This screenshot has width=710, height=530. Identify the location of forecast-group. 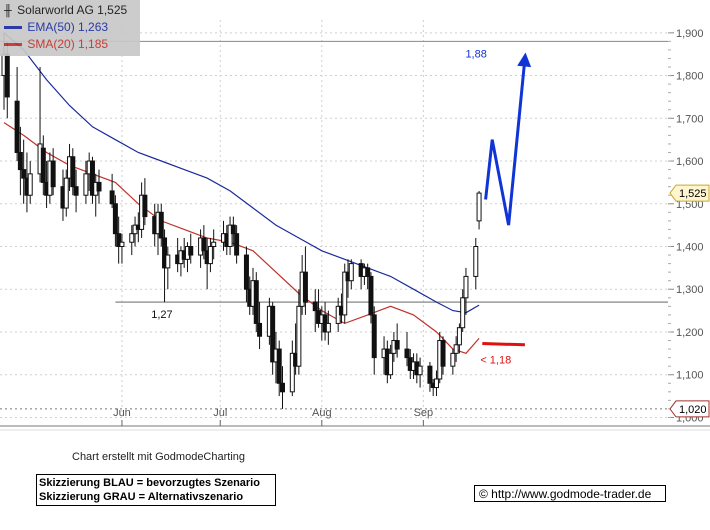
(507, 199).